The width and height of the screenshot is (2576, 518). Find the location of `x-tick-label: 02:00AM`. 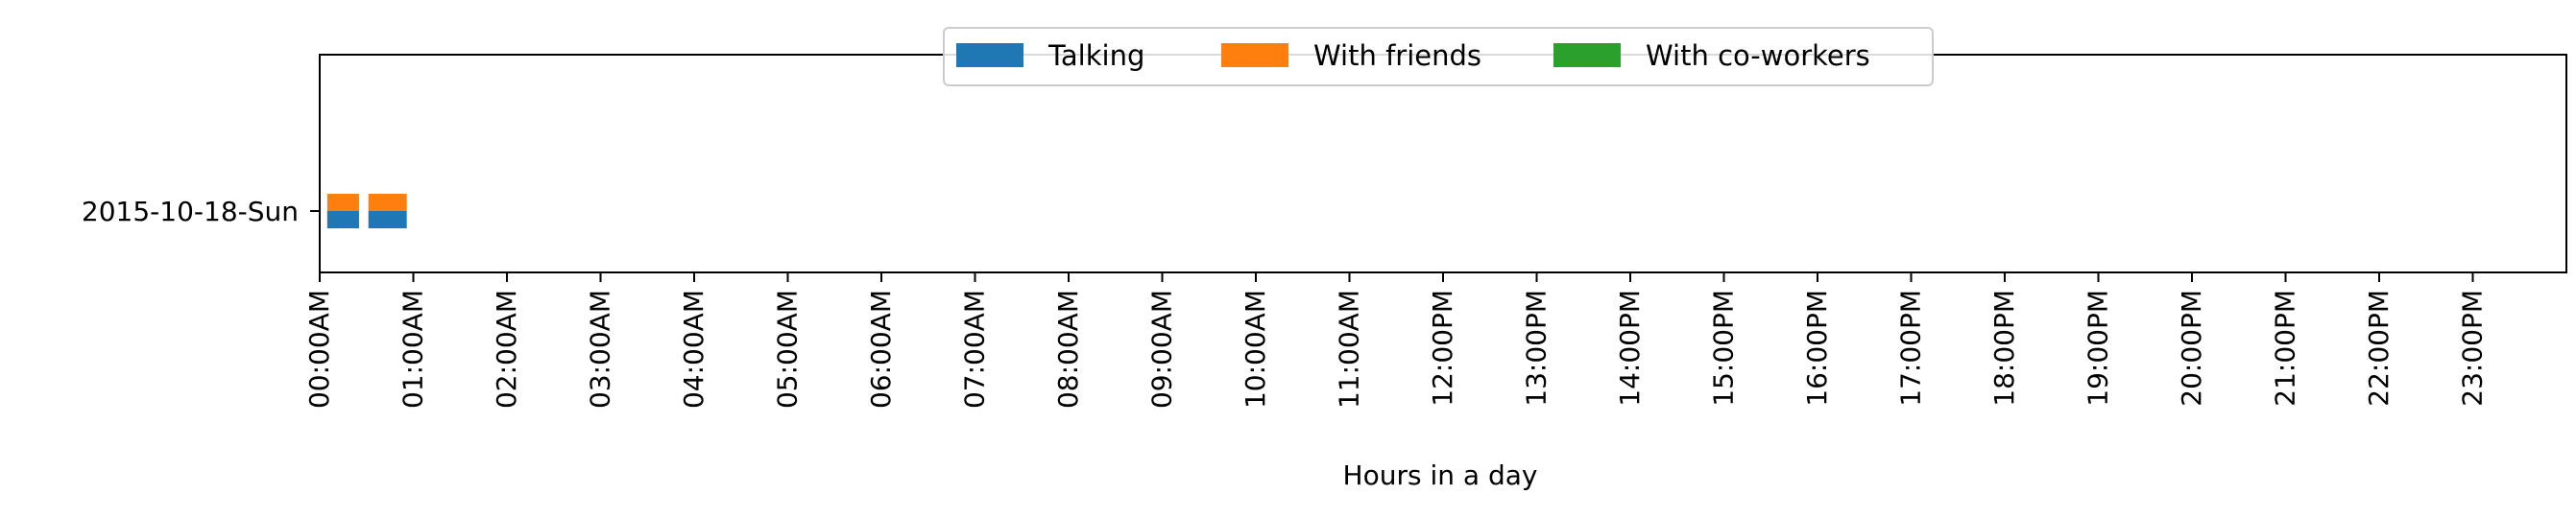

x-tick-label: 02:00AM is located at coordinates (506, 349).